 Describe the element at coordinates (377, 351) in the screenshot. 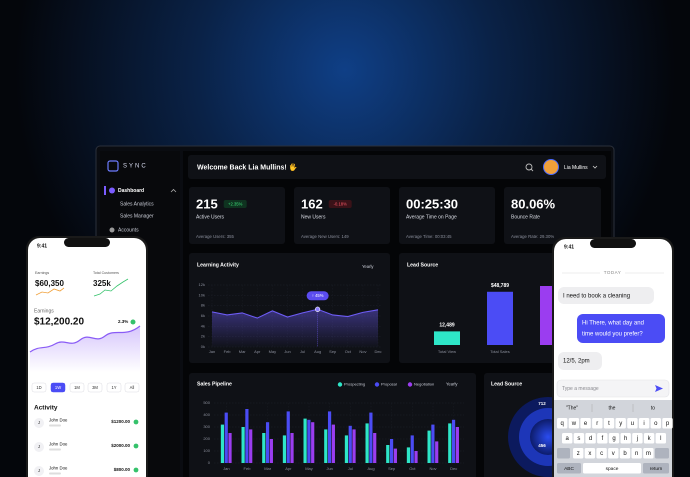

I see `x-tick-label: Dec` at that location.